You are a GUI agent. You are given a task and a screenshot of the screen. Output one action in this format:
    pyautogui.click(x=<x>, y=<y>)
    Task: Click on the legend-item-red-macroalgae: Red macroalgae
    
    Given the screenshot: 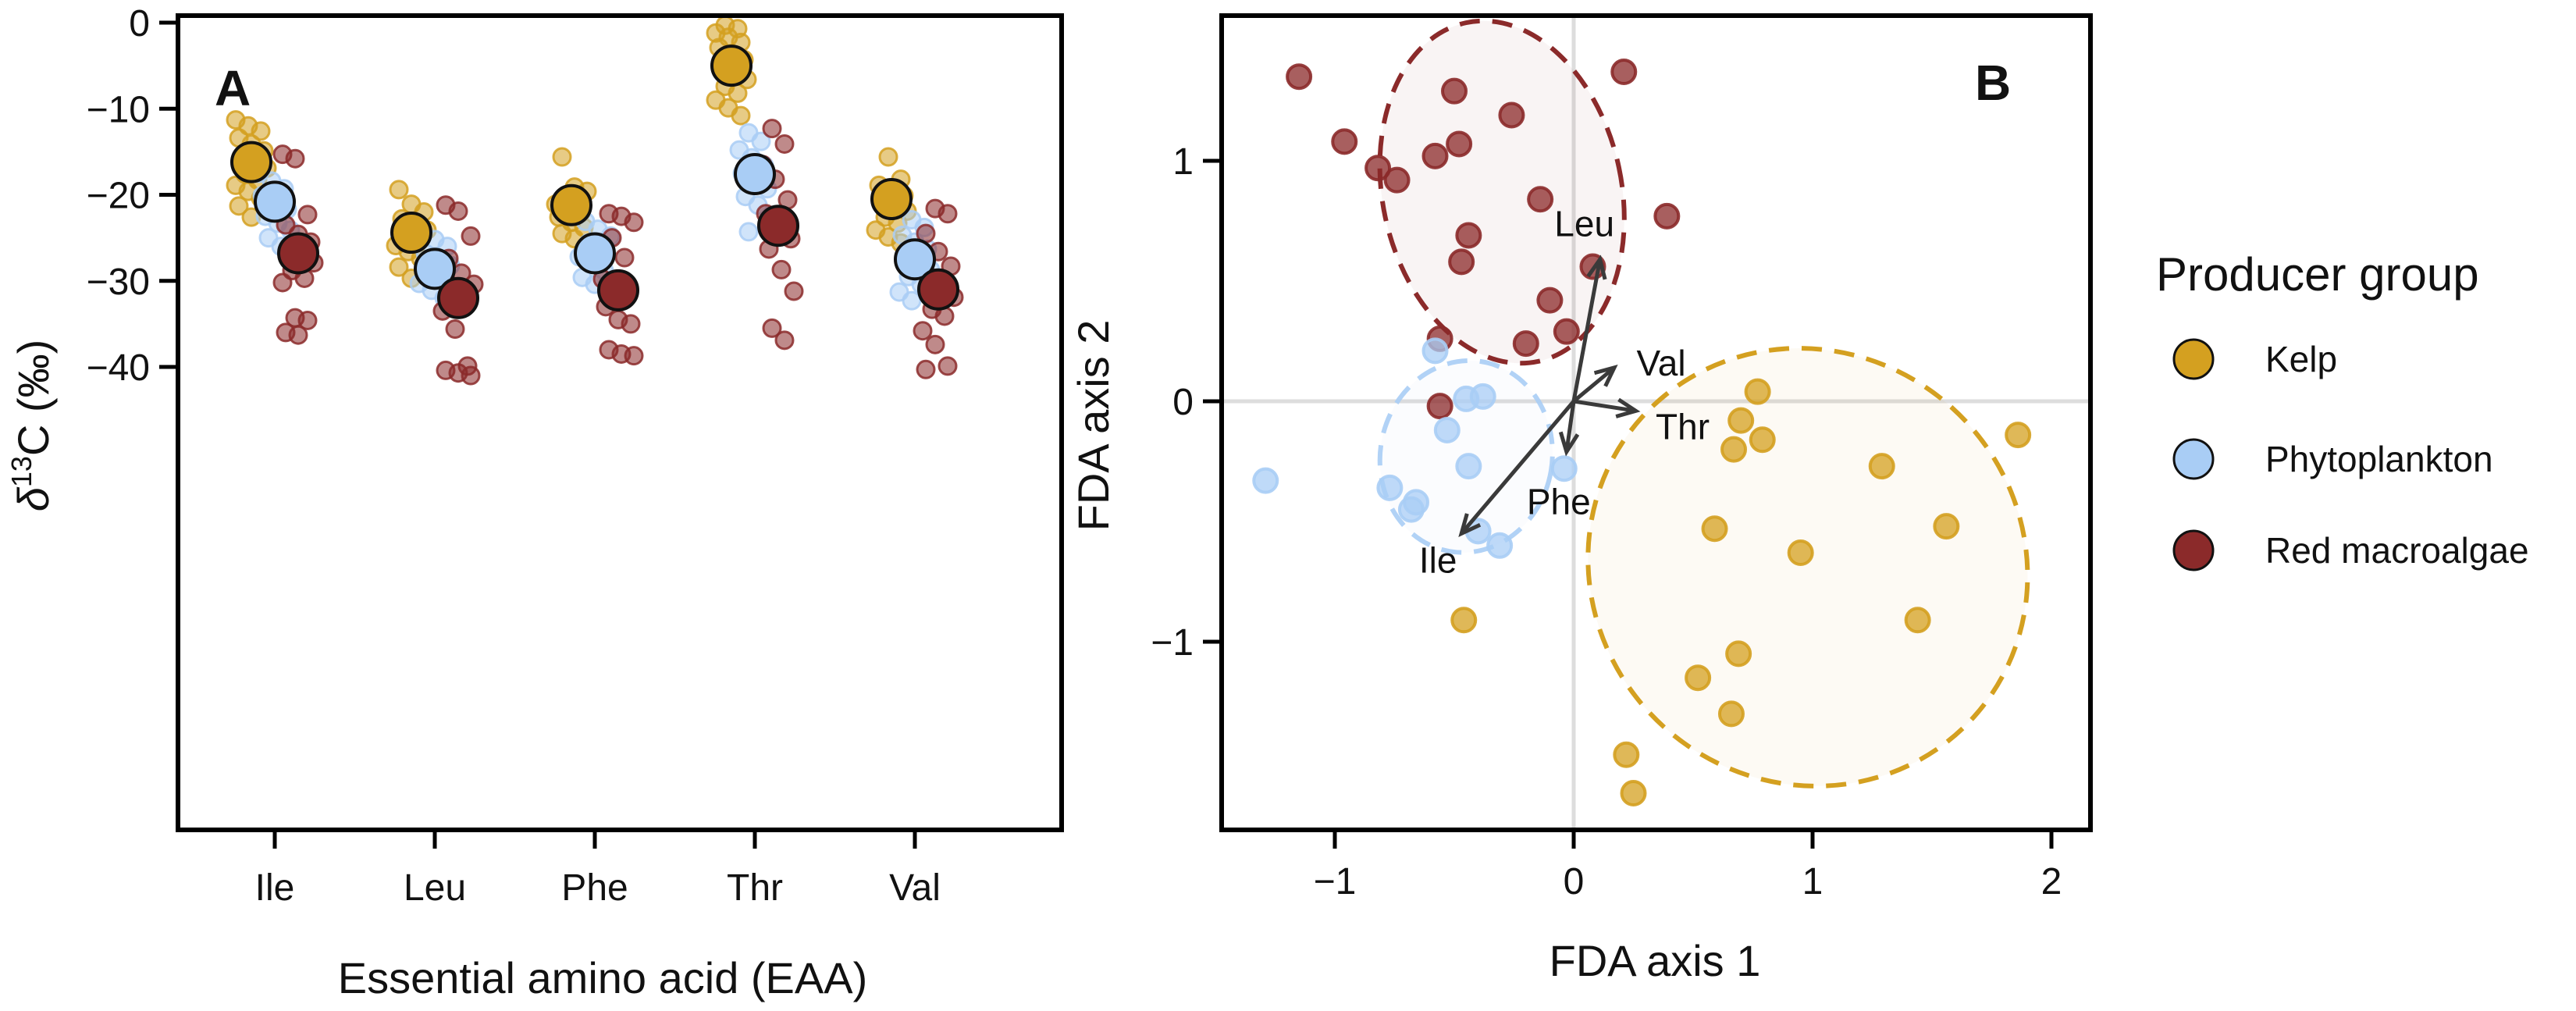 What is the action you would take?
    pyautogui.click(x=2350, y=550)
    